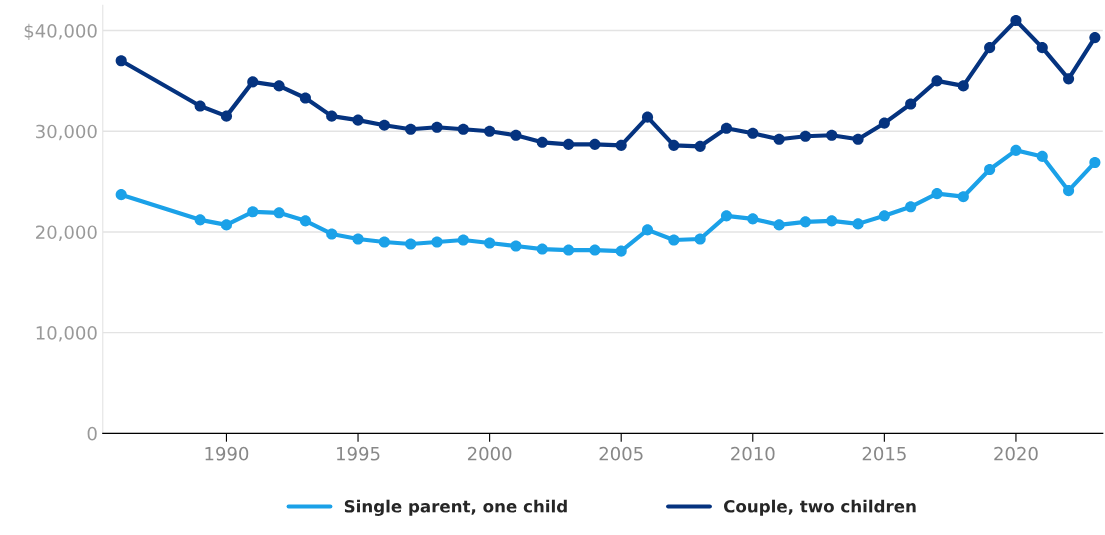 The image size is (1105, 535). I want to click on x-tick-label: 2010, so click(753, 453).